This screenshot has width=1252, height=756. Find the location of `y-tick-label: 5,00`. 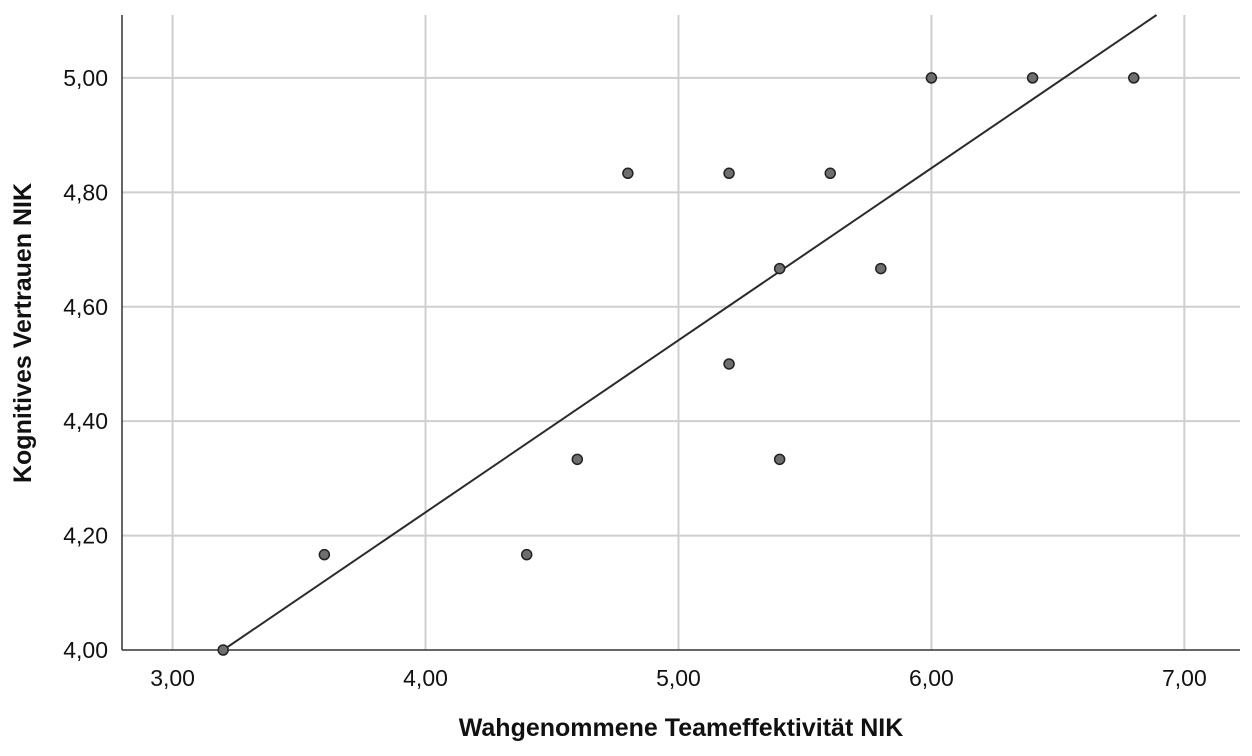

y-tick-label: 5,00 is located at coordinates (85, 78).